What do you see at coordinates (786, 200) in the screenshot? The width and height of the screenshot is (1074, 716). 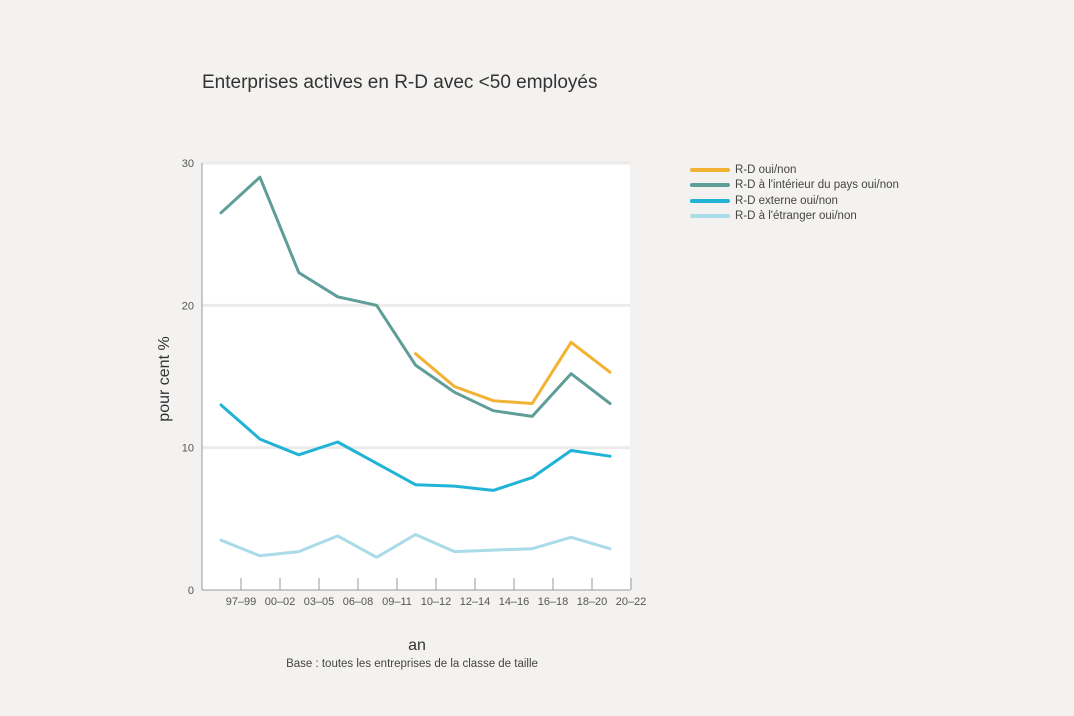 I see `legend-label: R-D externe oui/non` at bounding box center [786, 200].